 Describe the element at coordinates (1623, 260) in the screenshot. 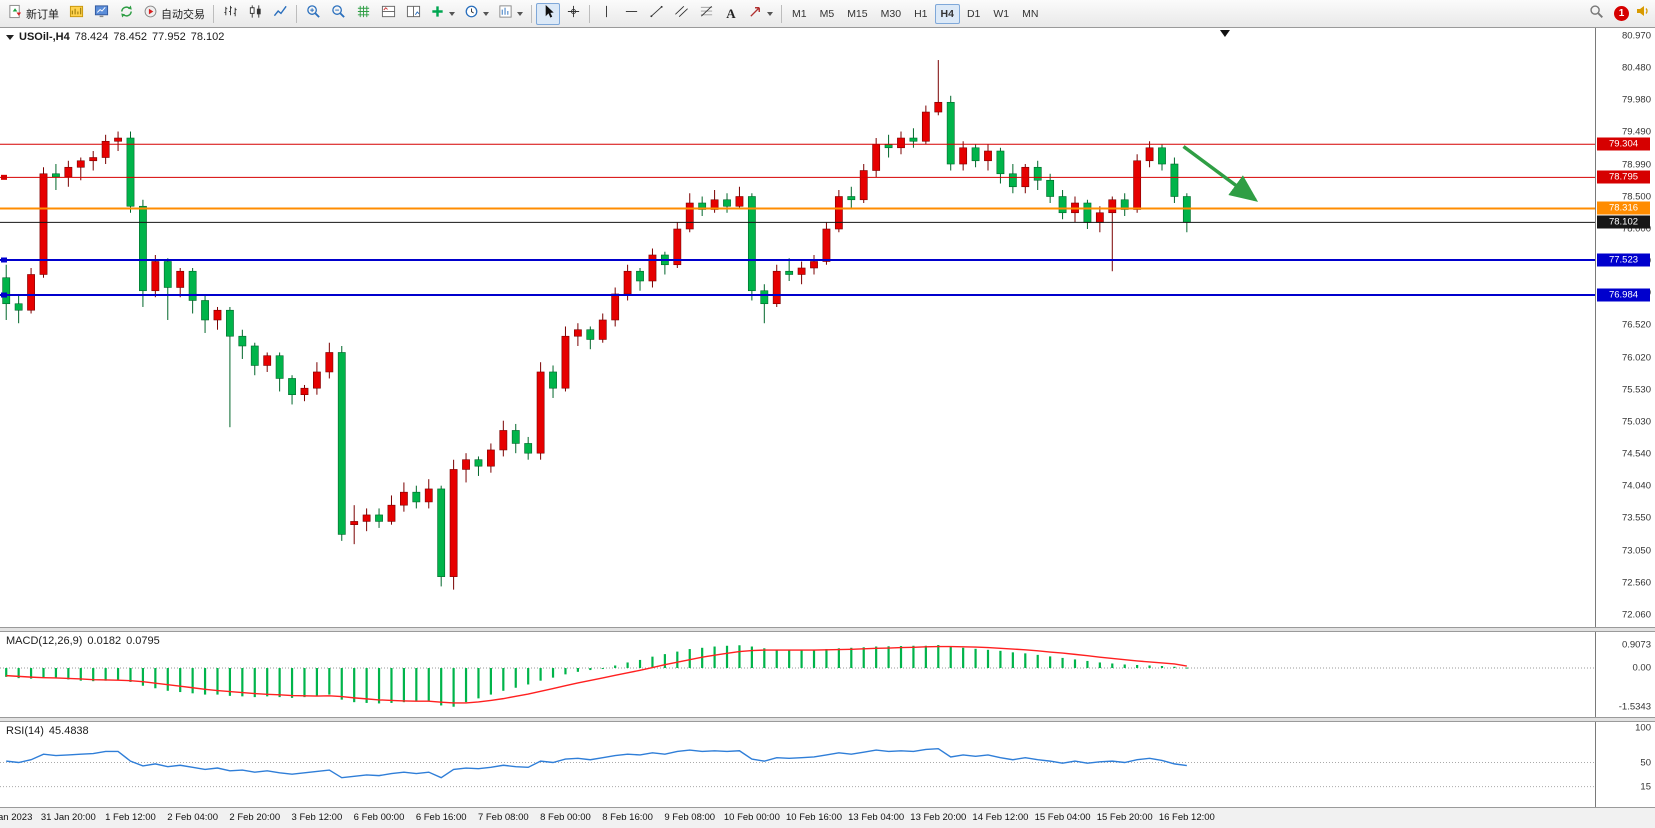

I see `level-price-tag: 77.523` at that location.